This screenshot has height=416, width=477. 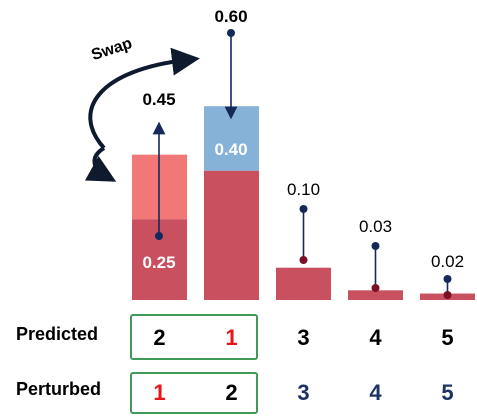 What do you see at coordinates (158, 262) in the screenshot?
I see `bar-1-base-value: 0.25` at bounding box center [158, 262].